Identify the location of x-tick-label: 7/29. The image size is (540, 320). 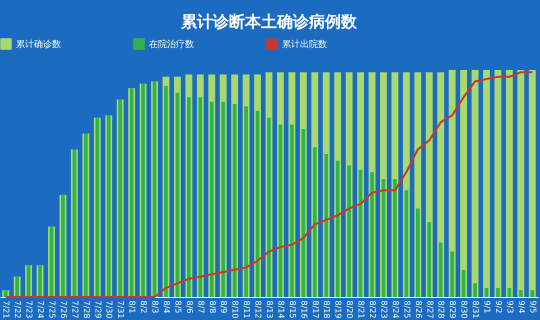
(97, 309).